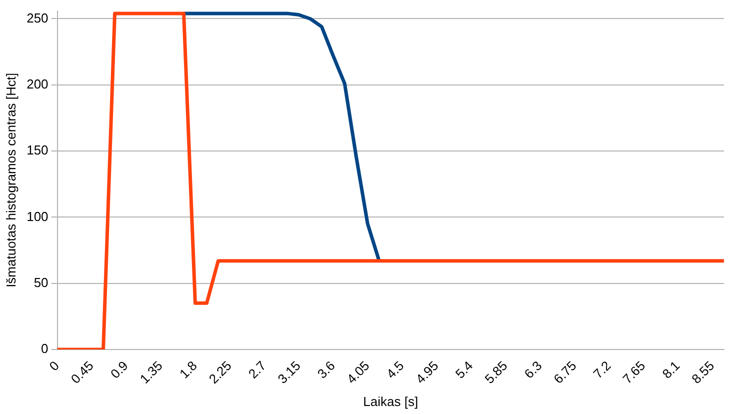  What do you see at coordinates (565, 372) in the screenshot?
I see `x-tick-label: 6.75` at bounding box center [565, 372].